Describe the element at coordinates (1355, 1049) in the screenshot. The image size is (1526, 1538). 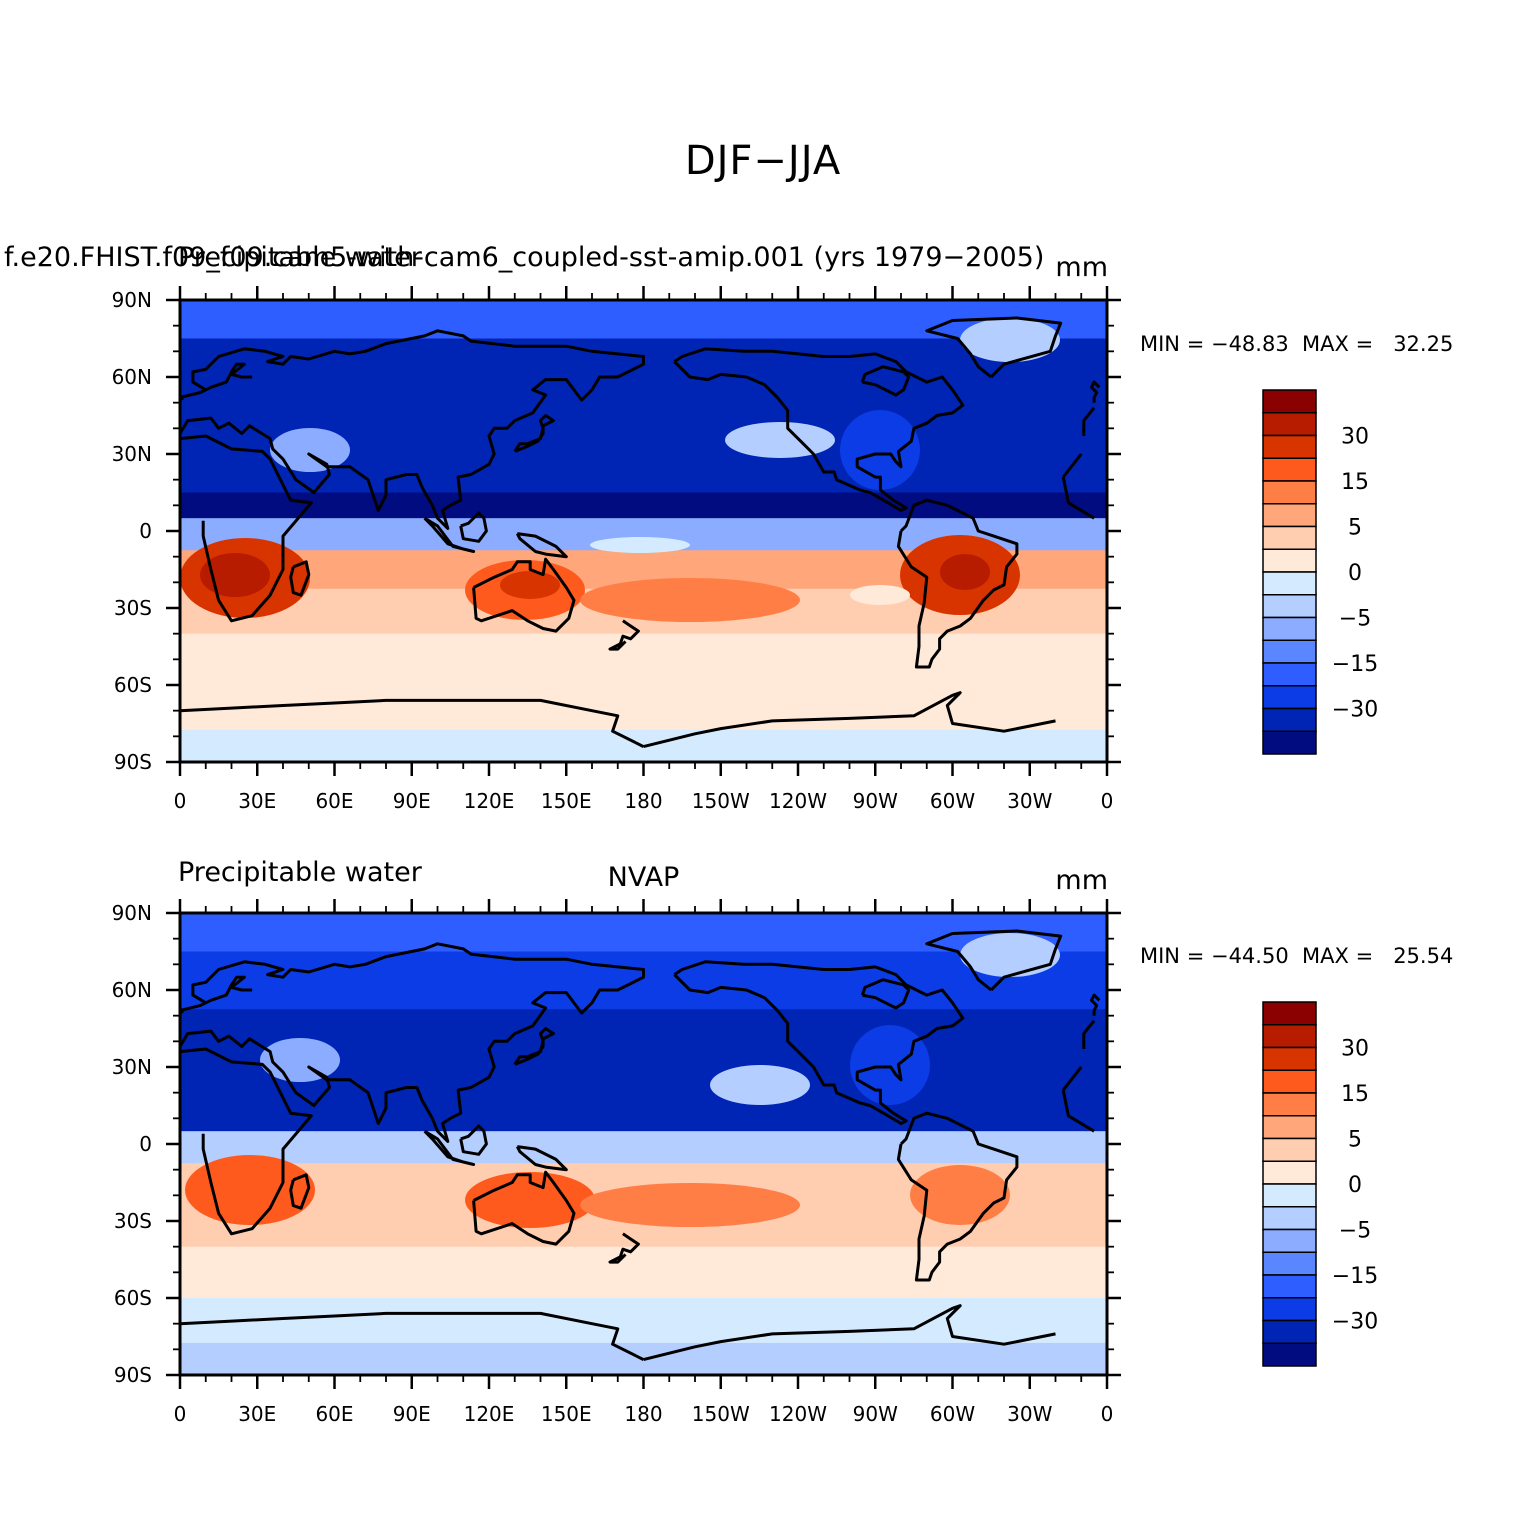
I see `colorbar-label: 30` at that location.